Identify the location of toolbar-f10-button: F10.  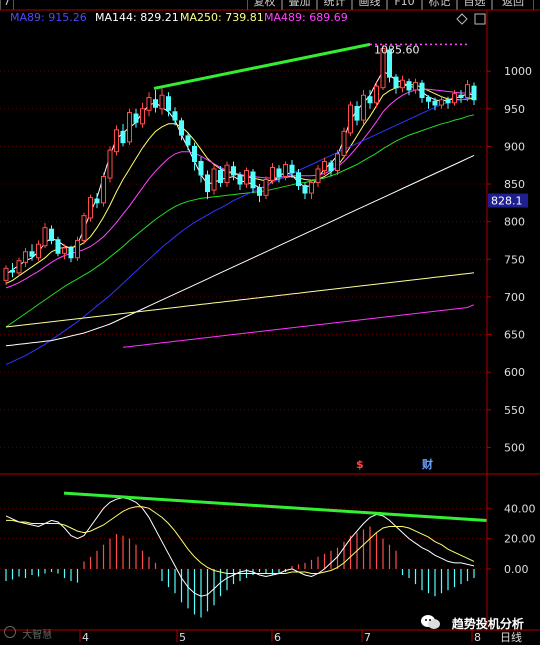
(404, 5).